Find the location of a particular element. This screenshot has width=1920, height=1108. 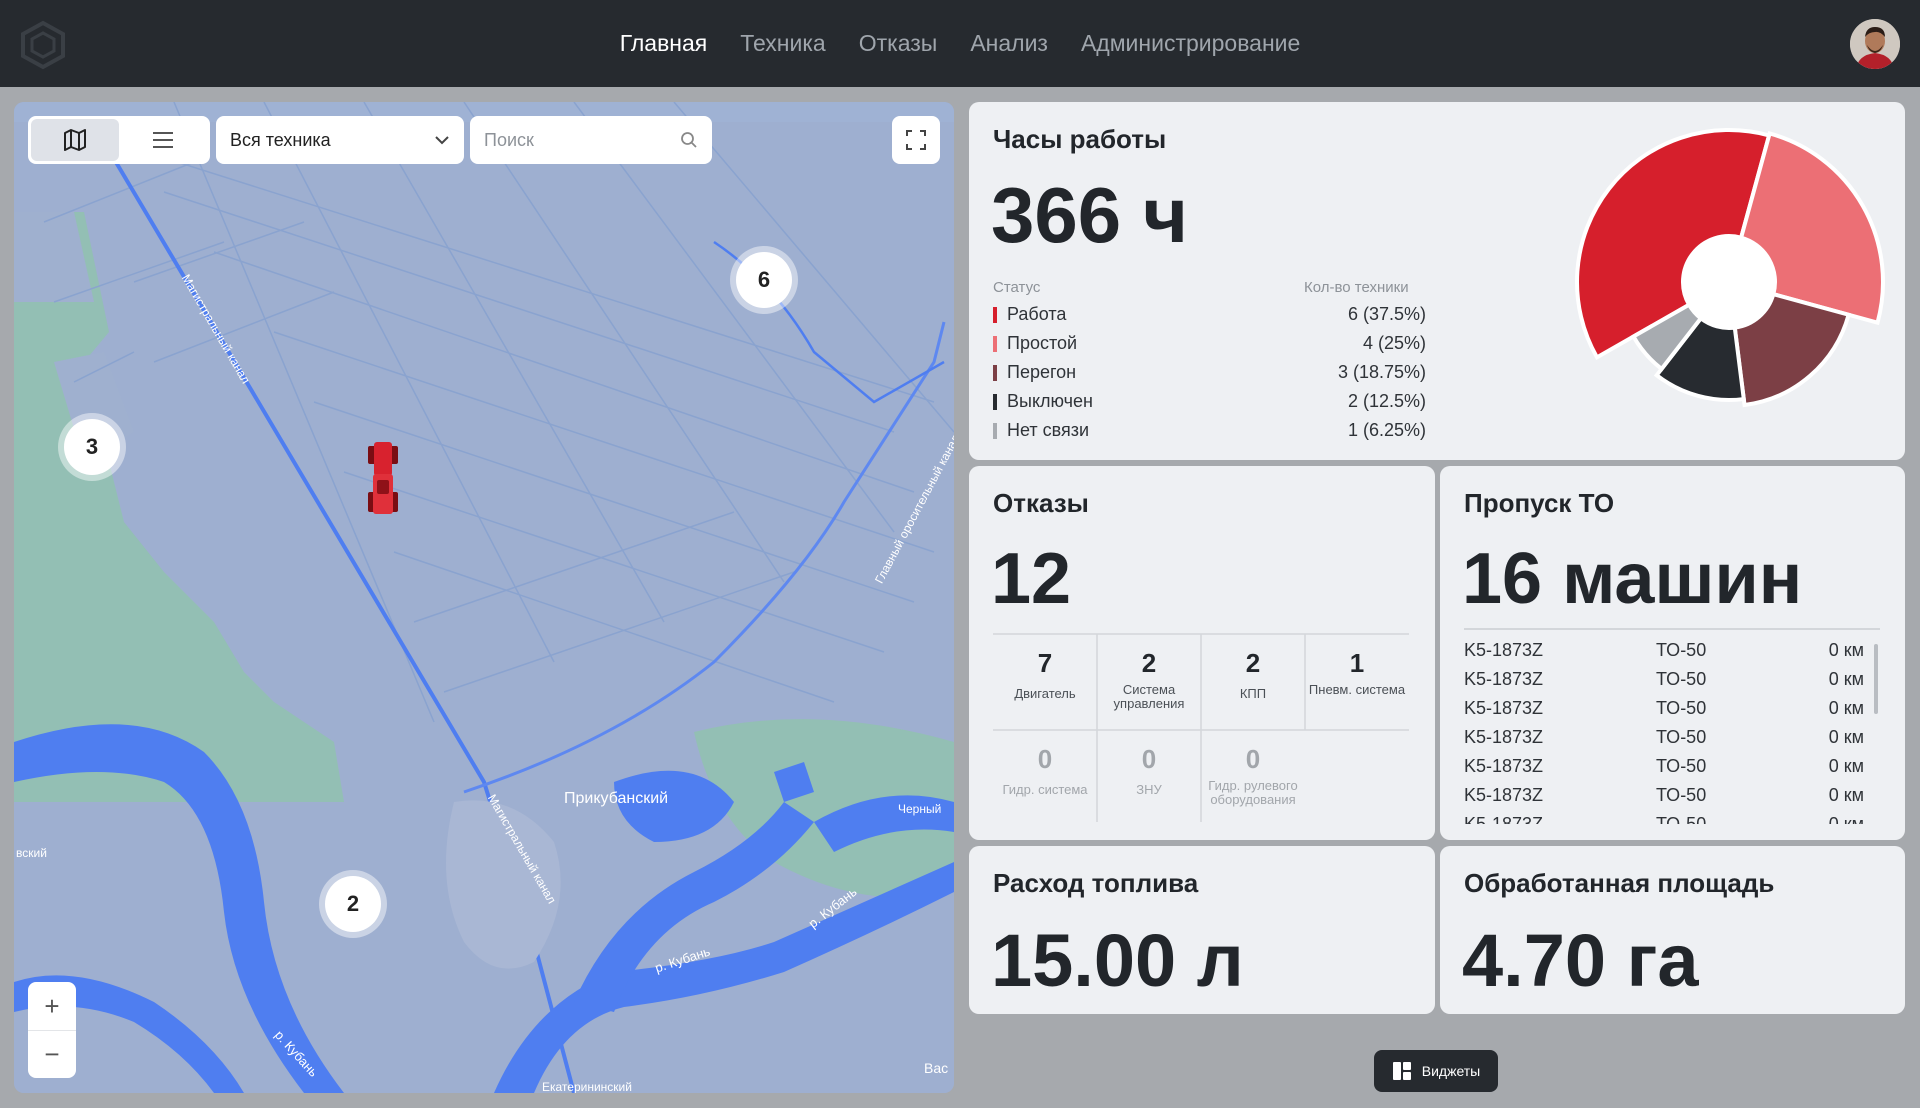

status-row: Нет связи 1 (6.25%) is located at coordinates (1209, 432).